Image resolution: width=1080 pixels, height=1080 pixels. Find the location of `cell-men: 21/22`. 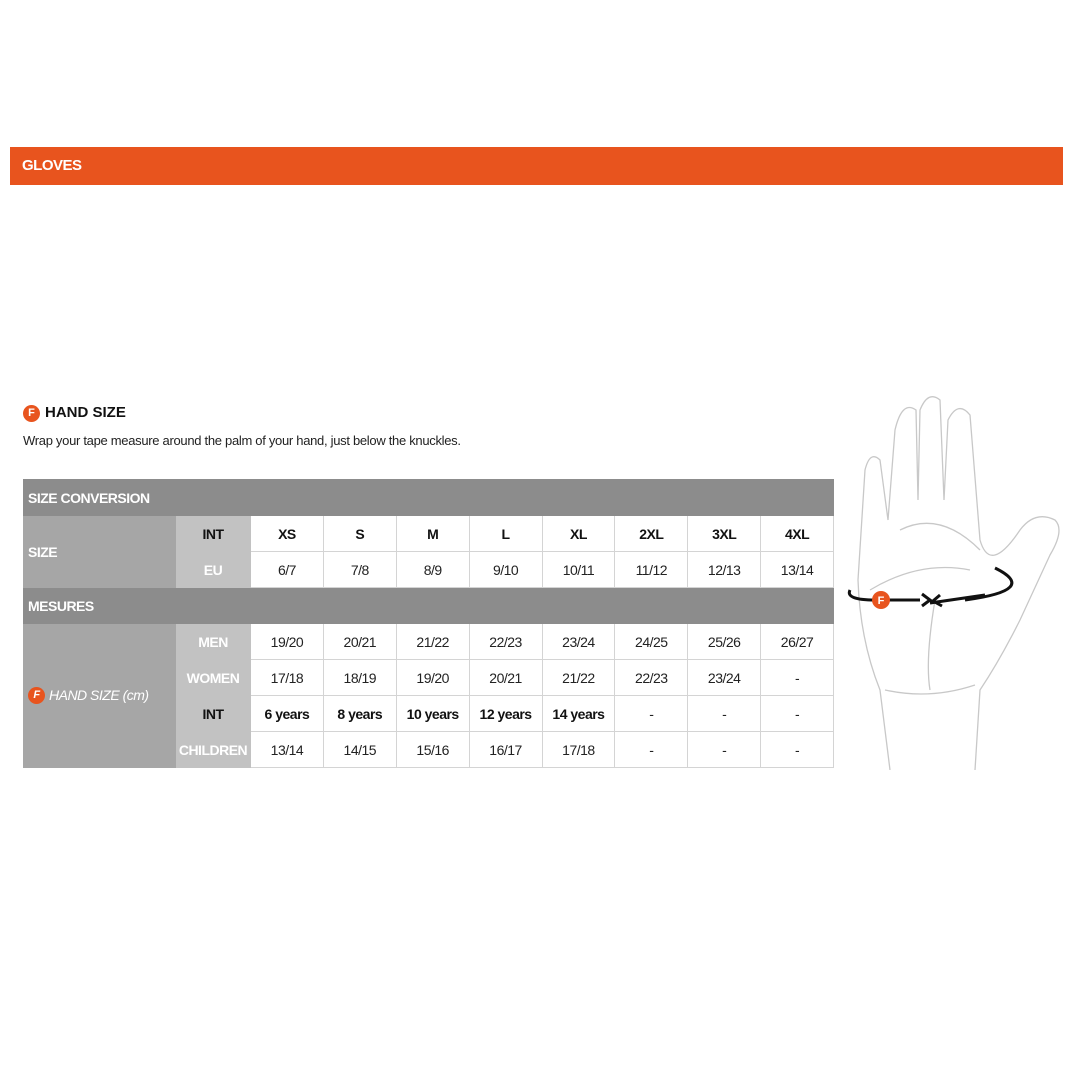

cell-men: 21/22 is located at coordinates (432, 641).